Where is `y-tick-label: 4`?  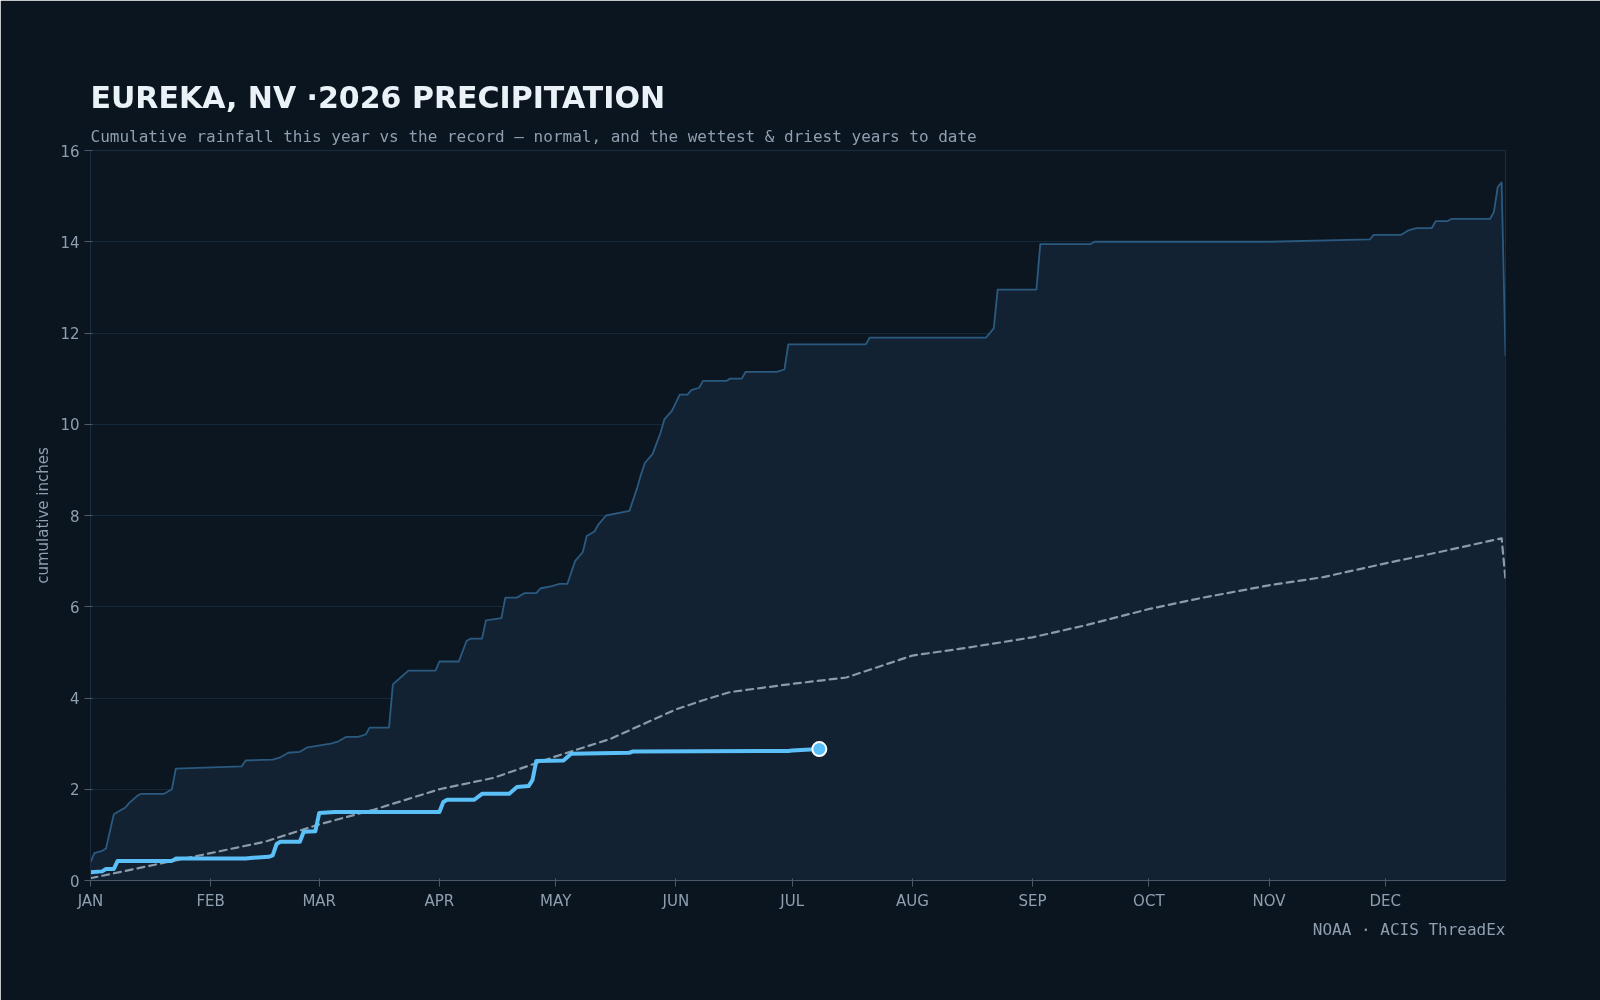
y-tick-label: 4 is located at coordinates (74, 699).